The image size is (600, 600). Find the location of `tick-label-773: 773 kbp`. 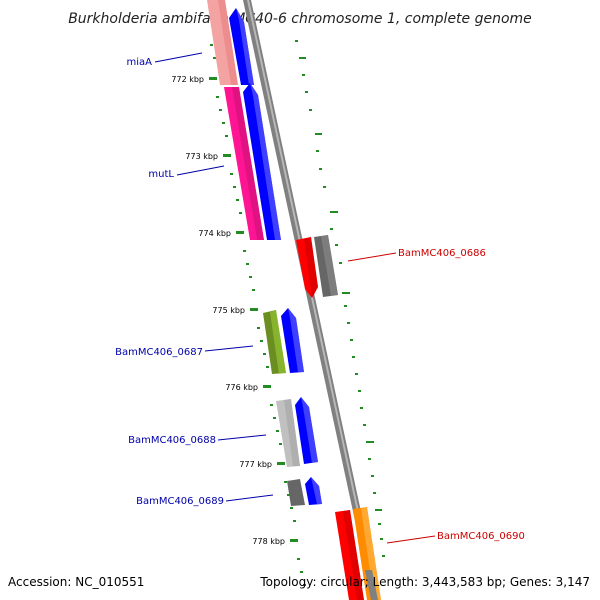

tick-label-773: 773 kbp is located at coordinates (201, 156).